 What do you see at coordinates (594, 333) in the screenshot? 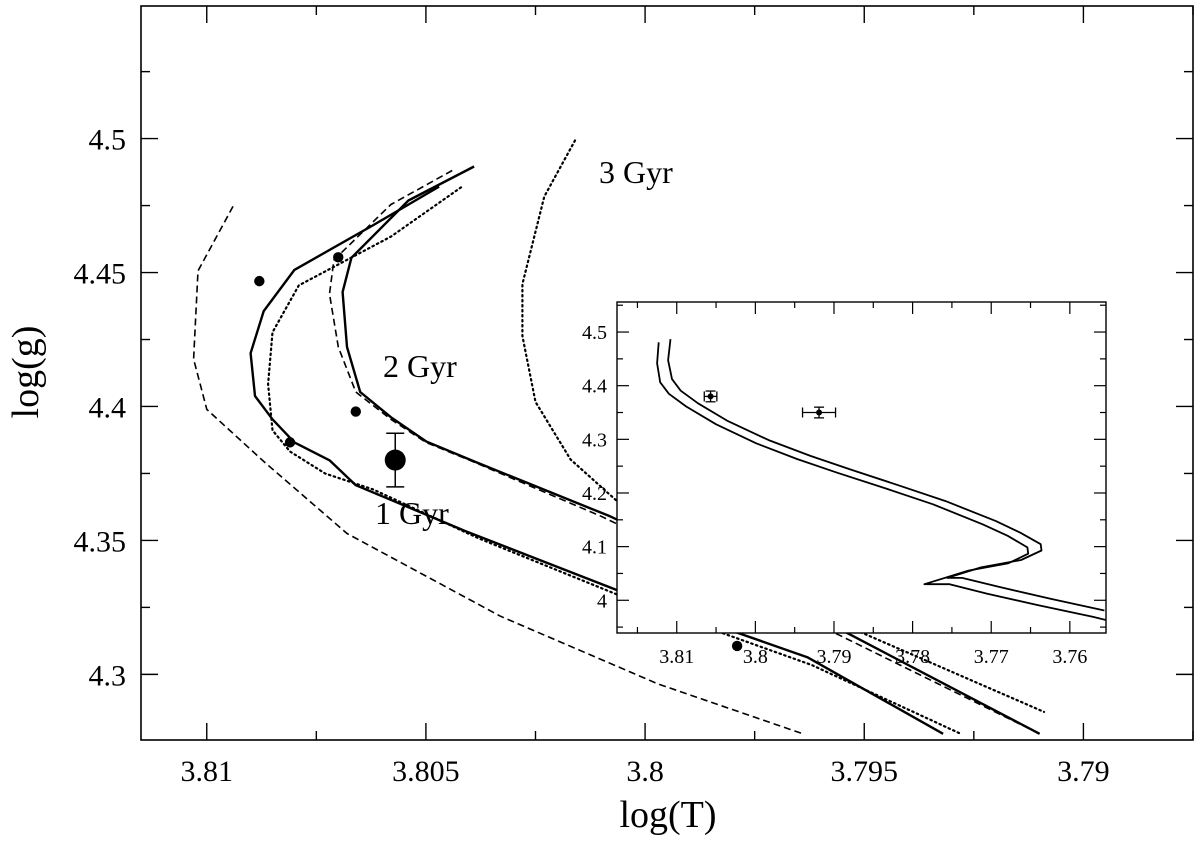
I see `inset-y-tick-label: 4.5` at bounding box center [594, 333].